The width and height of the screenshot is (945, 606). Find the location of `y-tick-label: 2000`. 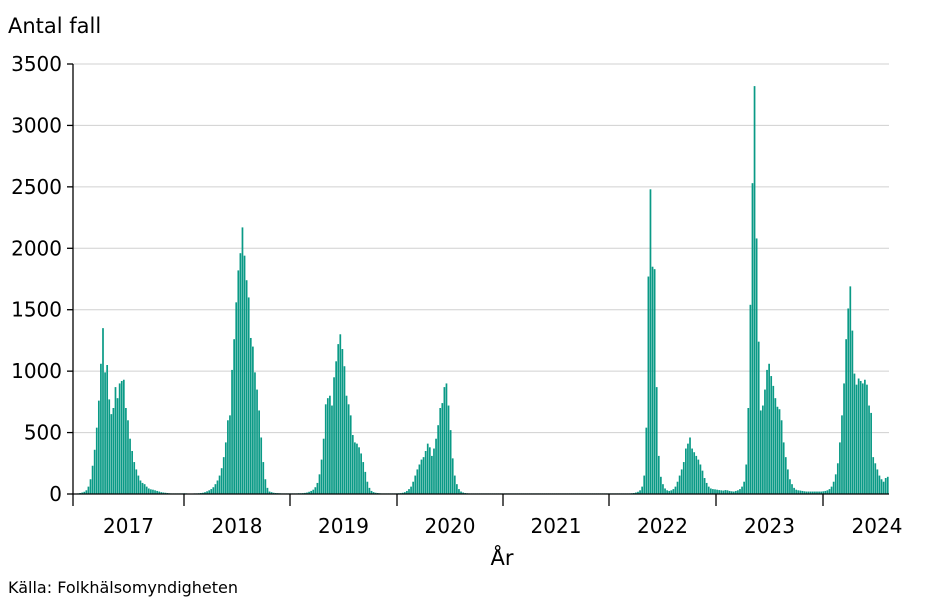

y-tick-label: 2000 is located at coordinates (36, 248).